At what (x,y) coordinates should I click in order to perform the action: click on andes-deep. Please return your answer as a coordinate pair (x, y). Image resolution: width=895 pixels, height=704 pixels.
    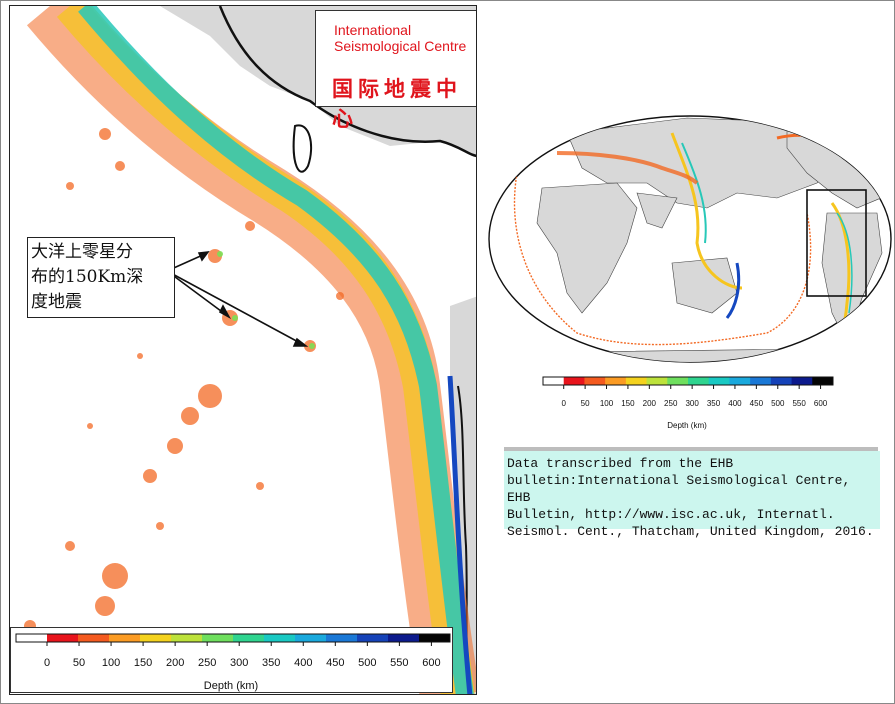
    Looking at the image, I should click on (844, 263).